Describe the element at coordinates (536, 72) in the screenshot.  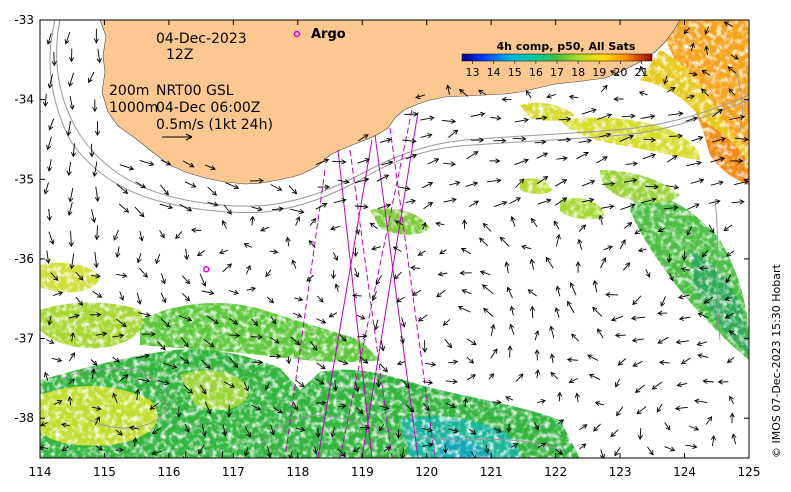
I see `colorbar-tick-label: 16` at that location.